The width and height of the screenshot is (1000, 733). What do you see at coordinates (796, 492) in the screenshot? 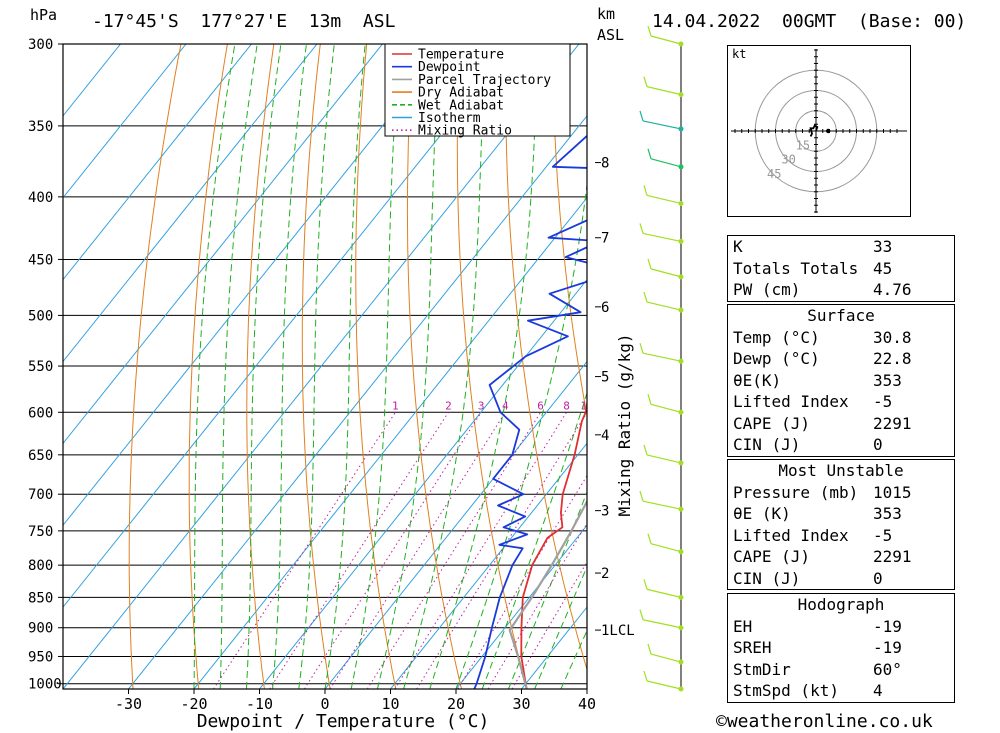
I see `most-unstable-key: Pressure (mb)` at bounding box center [796, 492].